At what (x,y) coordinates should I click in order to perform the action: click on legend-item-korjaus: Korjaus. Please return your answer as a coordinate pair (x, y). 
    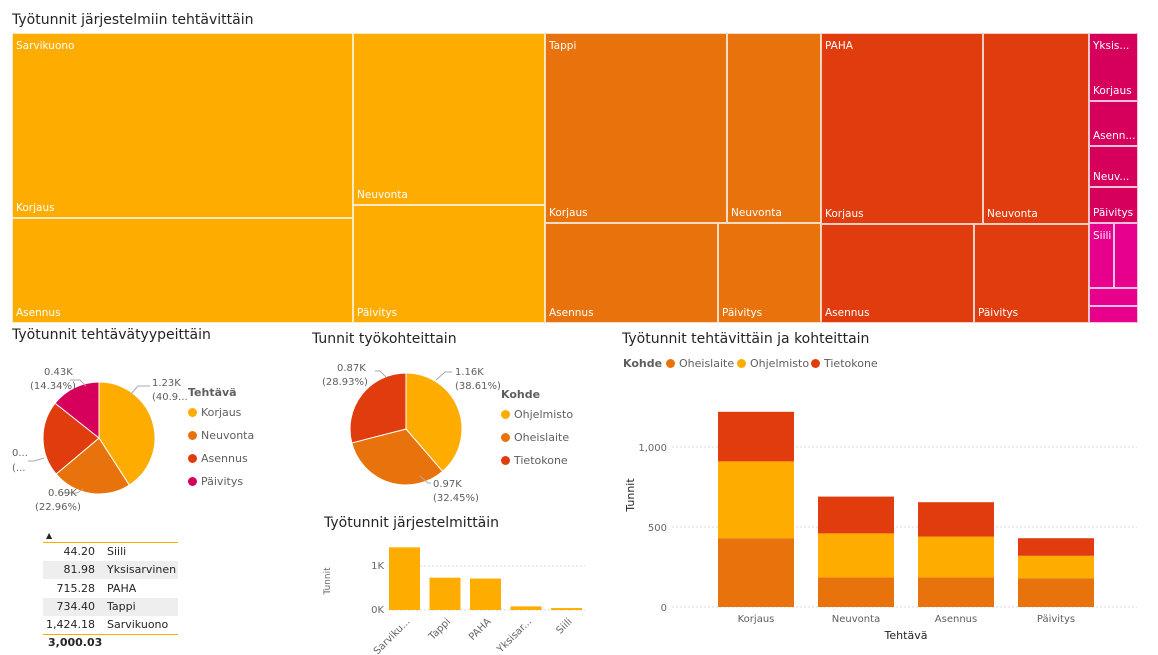
    Looking at the image, I should click on (214, 412).